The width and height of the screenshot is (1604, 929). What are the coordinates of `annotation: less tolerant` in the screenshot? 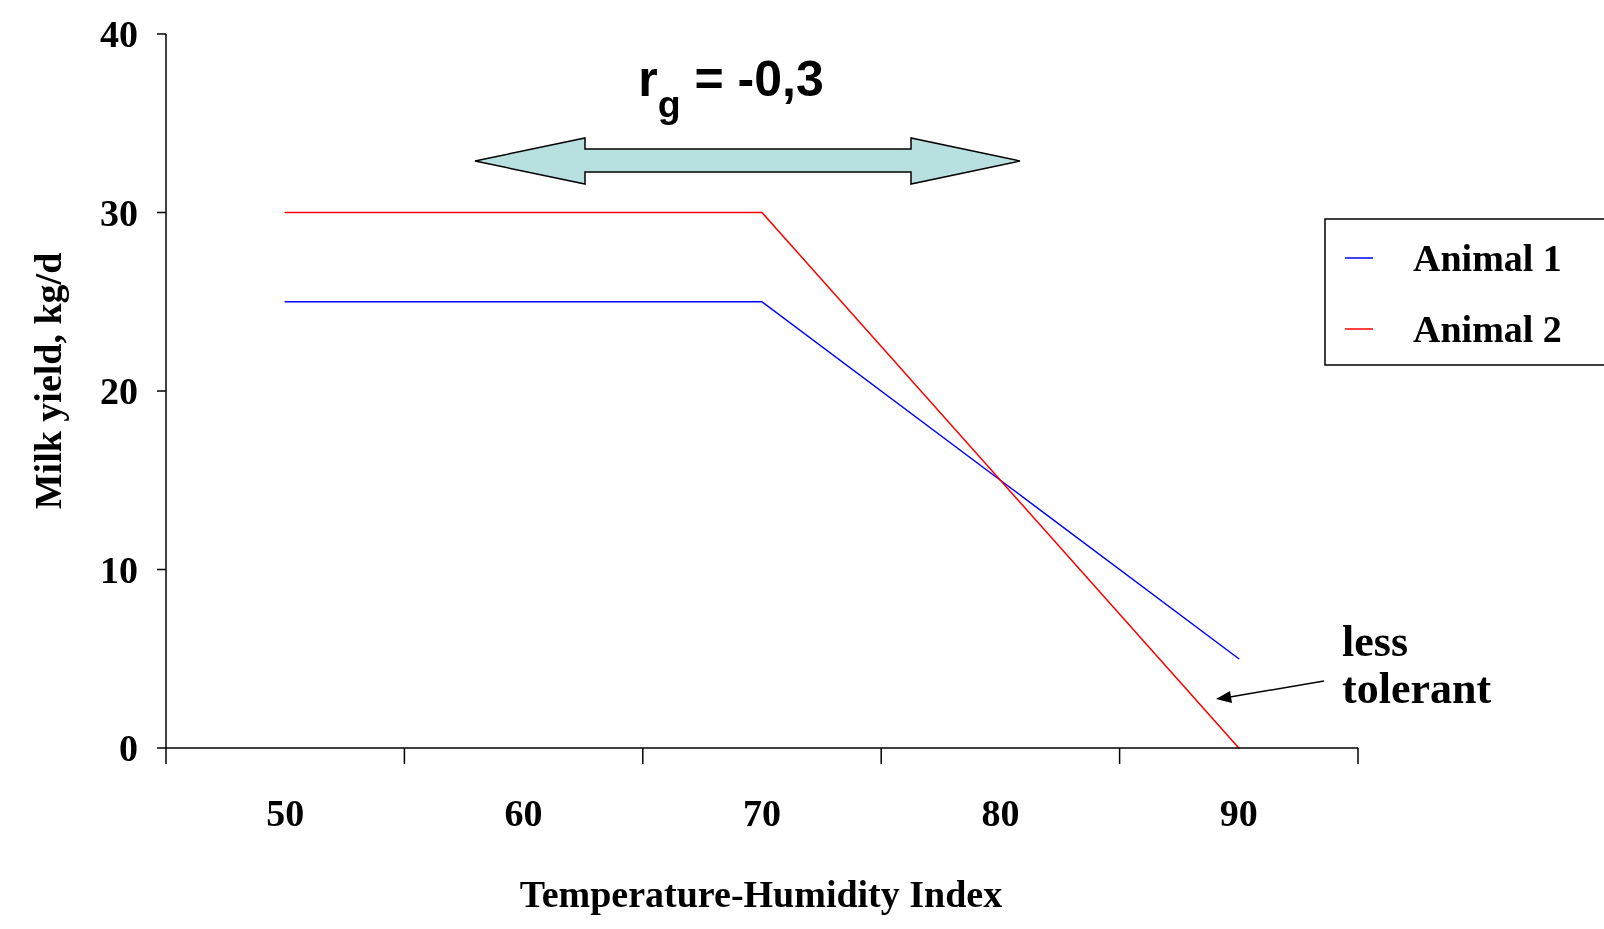 It's located at (1417, 665).